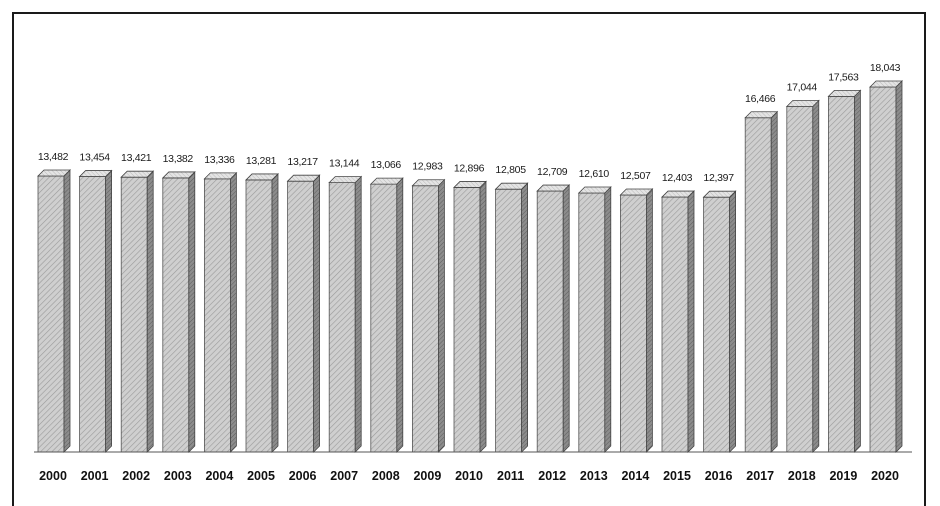 Image resolution: width=940 pixels, height=506 pixels. What do you see at coordinates (136, 476) in the screenshot?
I see `x-tick-label-2002: 2002` at bounding box center [136, 476].